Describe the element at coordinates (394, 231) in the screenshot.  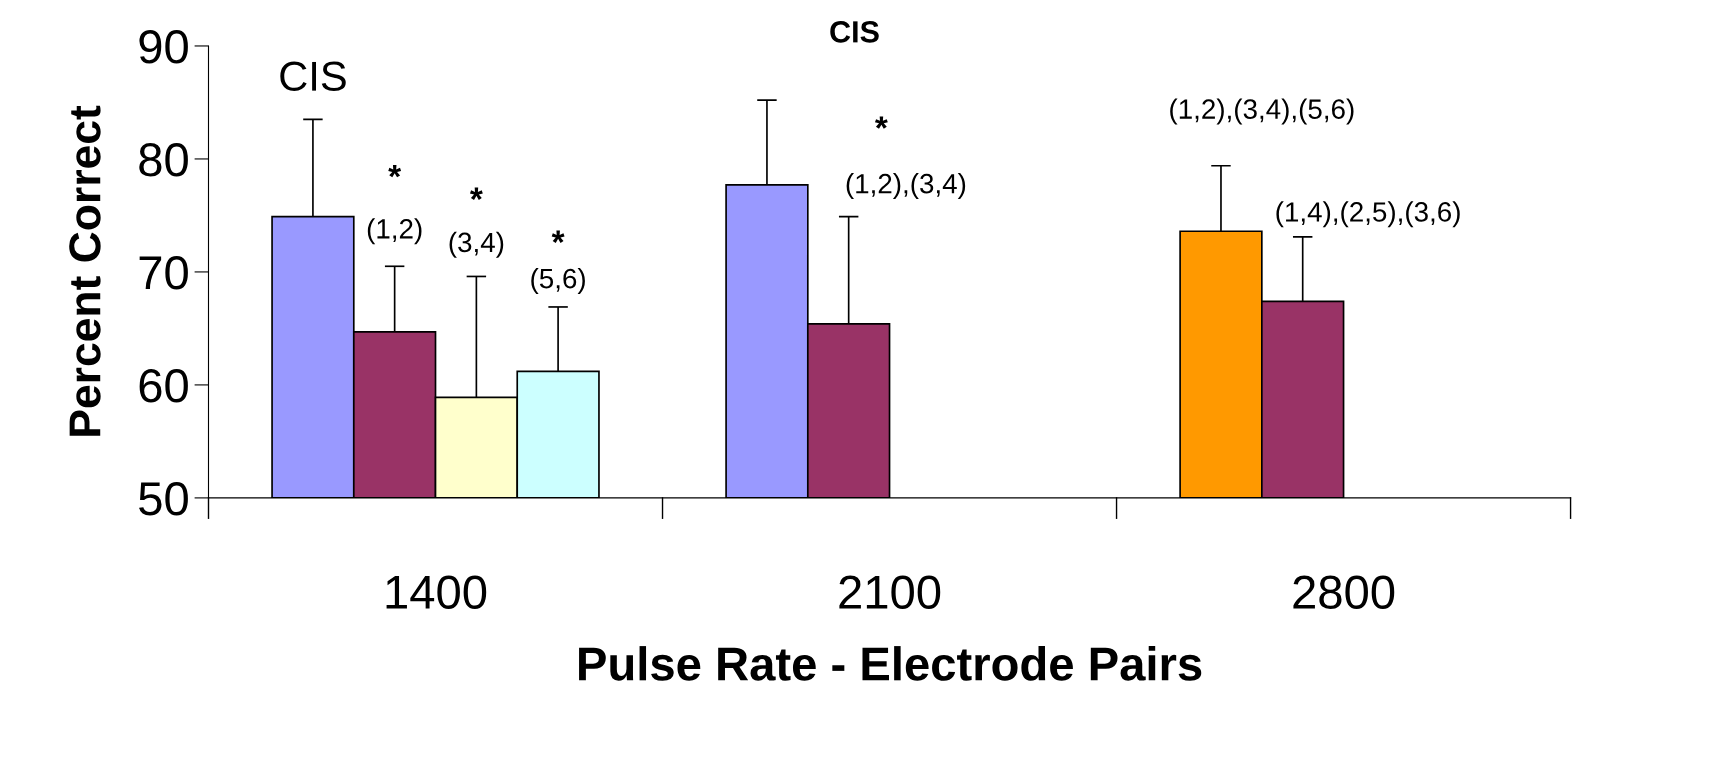
I see `annotation: (1,2)` at that location.